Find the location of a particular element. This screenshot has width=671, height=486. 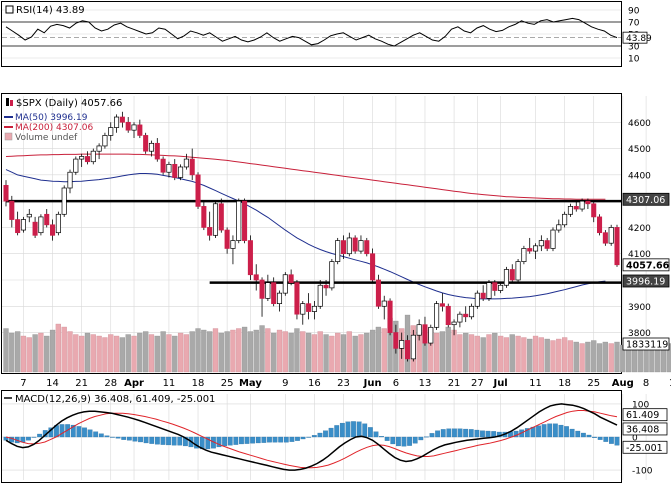

date-tick-label: 16 is located at coordinates (314, 383).